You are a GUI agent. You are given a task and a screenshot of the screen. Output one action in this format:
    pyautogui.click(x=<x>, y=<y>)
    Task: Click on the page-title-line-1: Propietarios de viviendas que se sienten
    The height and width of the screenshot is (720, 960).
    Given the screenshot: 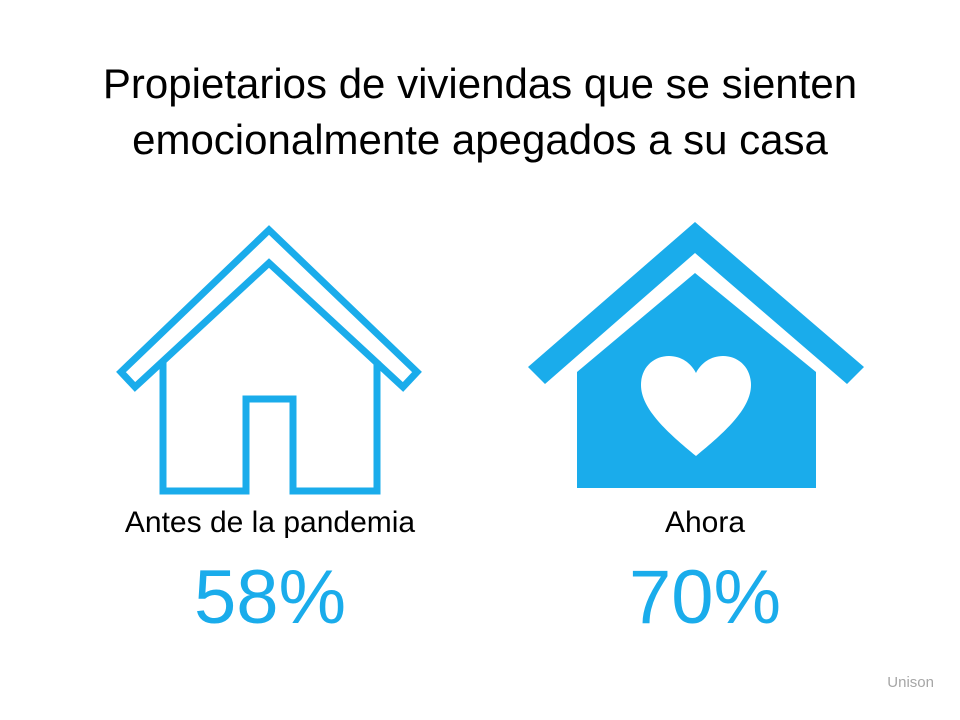 What is the action you would take?
    pyautogui.click(x=480, y=83)
    